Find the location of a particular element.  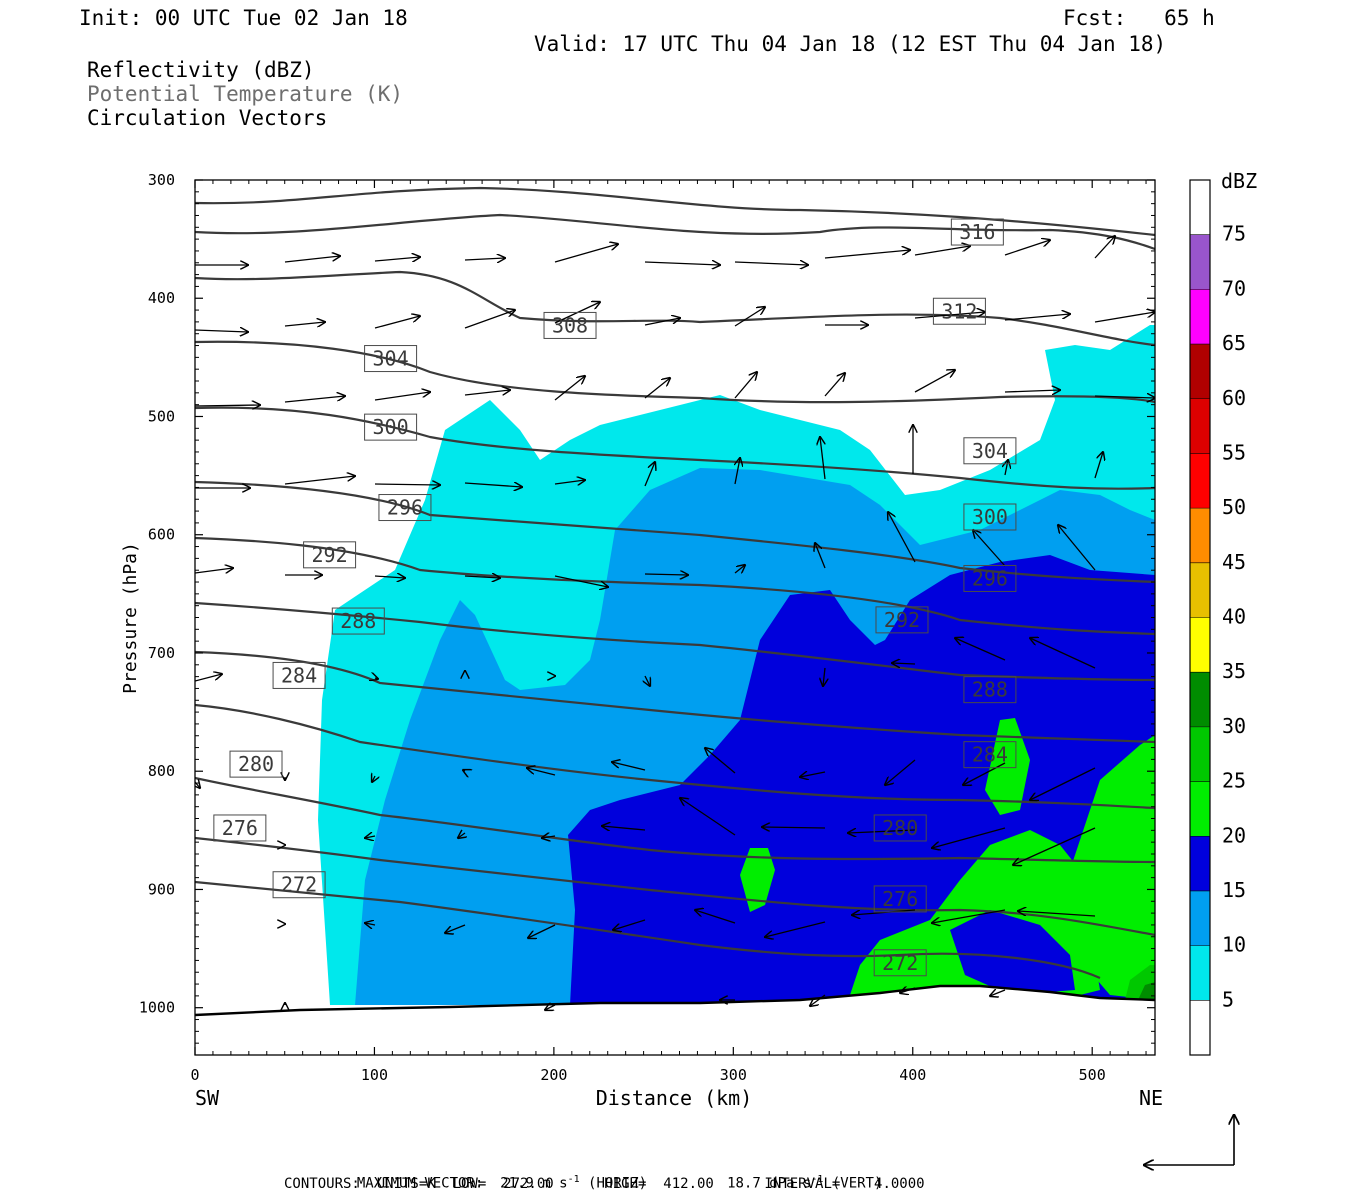

theta-label-text: 280 is located at coordinates (256, 764).